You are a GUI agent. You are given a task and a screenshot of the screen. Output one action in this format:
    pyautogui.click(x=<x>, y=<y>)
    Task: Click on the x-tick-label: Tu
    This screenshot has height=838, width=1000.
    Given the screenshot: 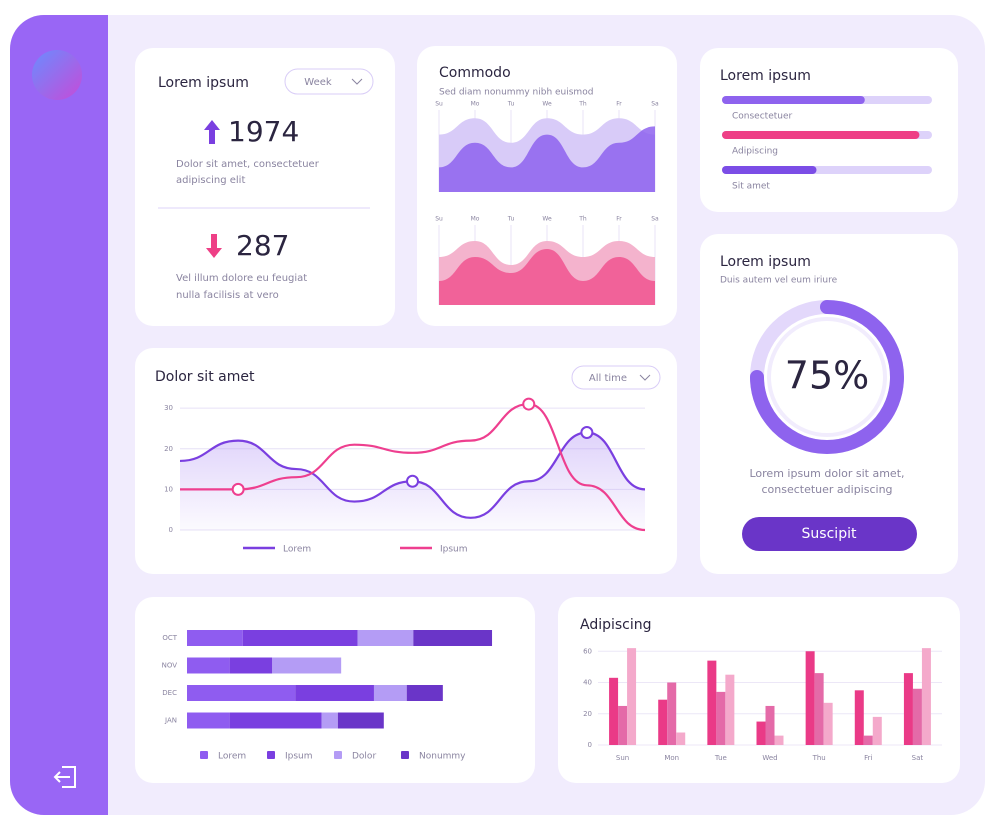 What is the action you would take?
    pyautogui.click(x=511, y=104)
    